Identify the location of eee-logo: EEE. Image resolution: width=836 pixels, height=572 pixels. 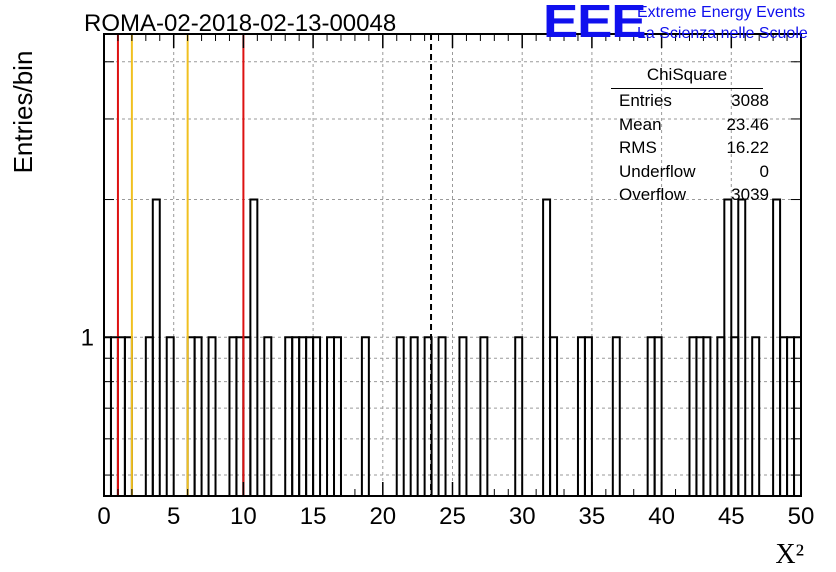
(595, 23).